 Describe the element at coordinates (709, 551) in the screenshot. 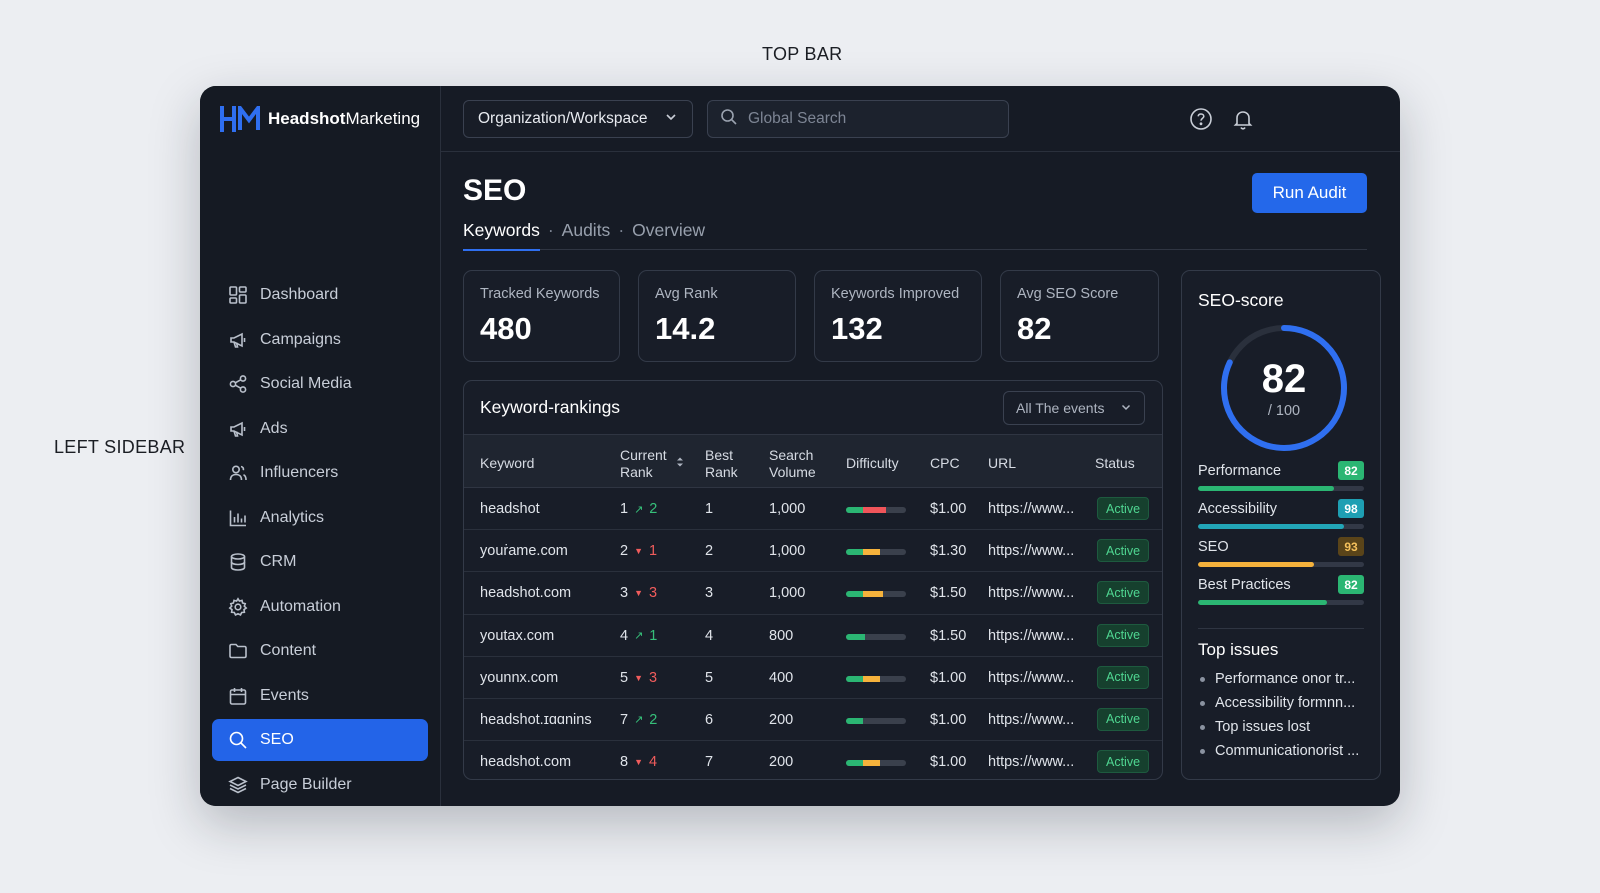

I see `cell-best-rank: 2` at that location.